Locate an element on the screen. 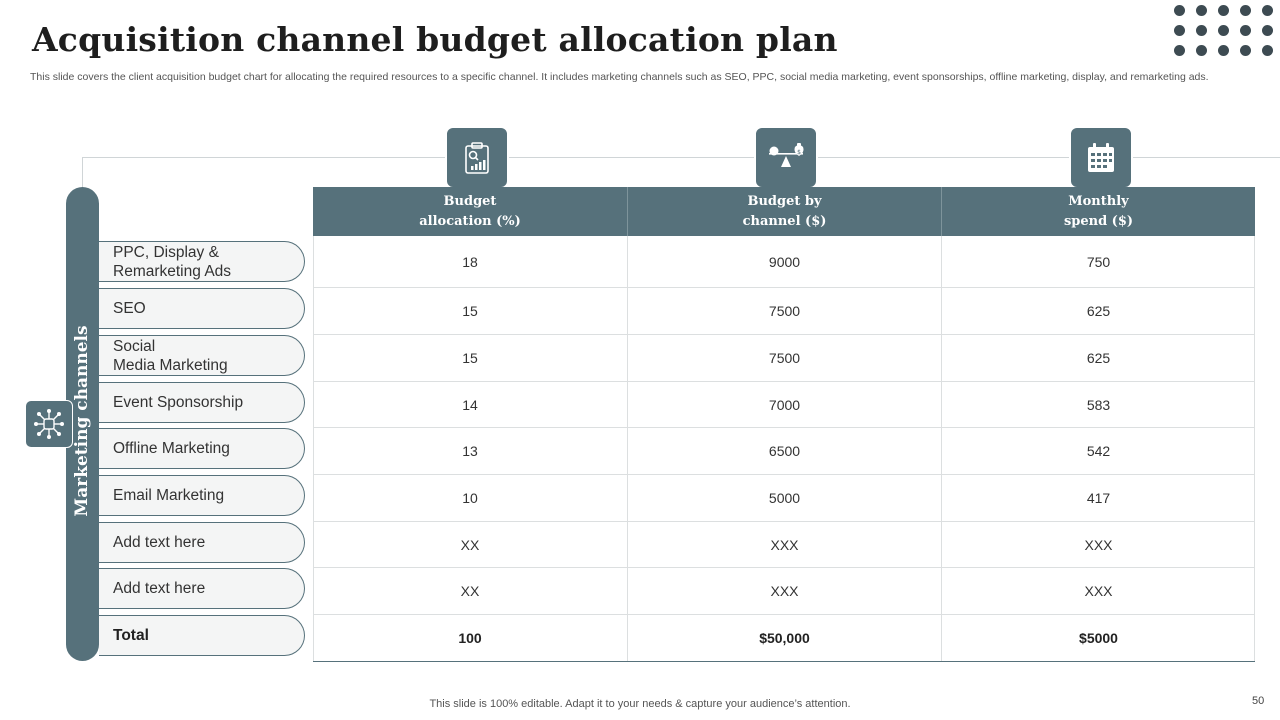 Image resolution: width=1280 pixels, height=720 pixels. table-cell: 7000 is located at coordinates (784, 404).